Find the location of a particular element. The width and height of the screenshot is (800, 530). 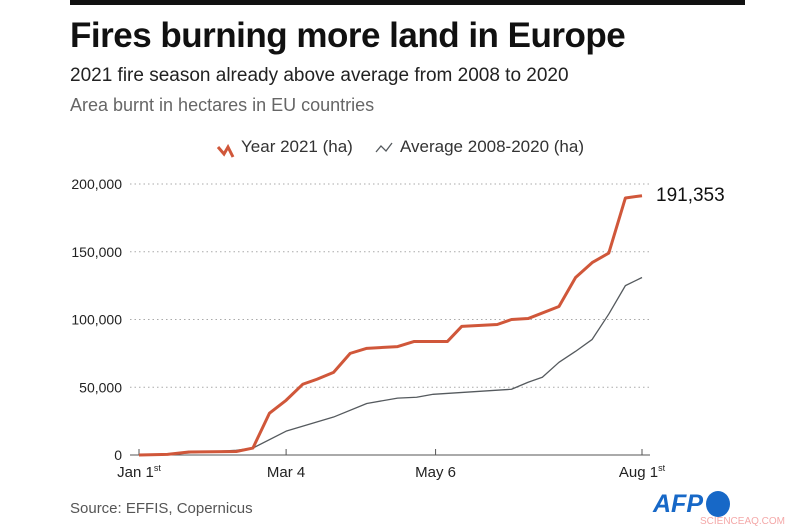

y-tick-label: 200,000 is located at coordinates (96, 184).